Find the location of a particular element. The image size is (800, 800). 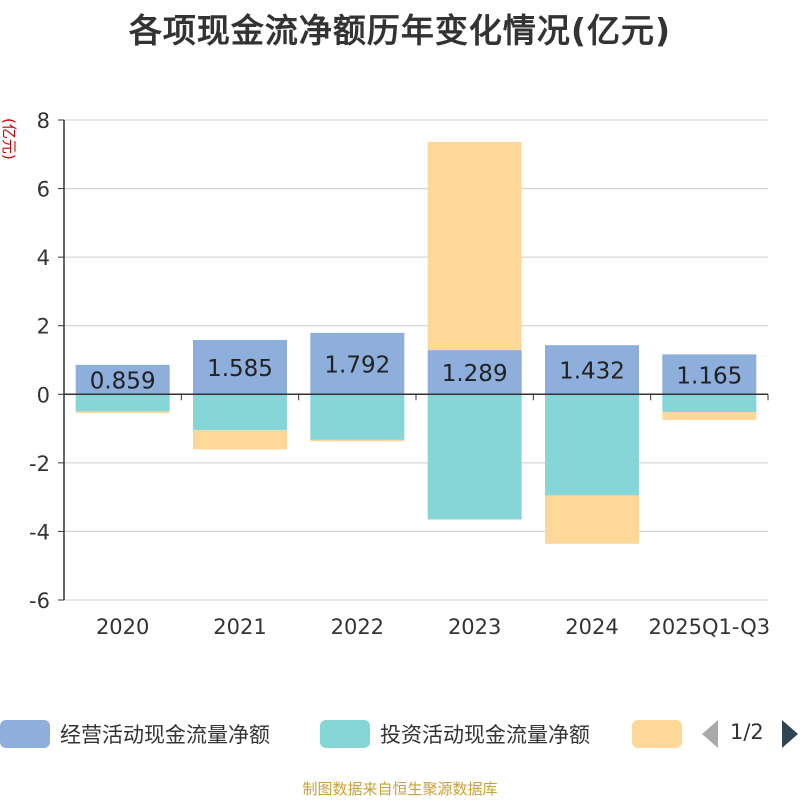

data-label: 1.289 is located at coordinates (475, 374).